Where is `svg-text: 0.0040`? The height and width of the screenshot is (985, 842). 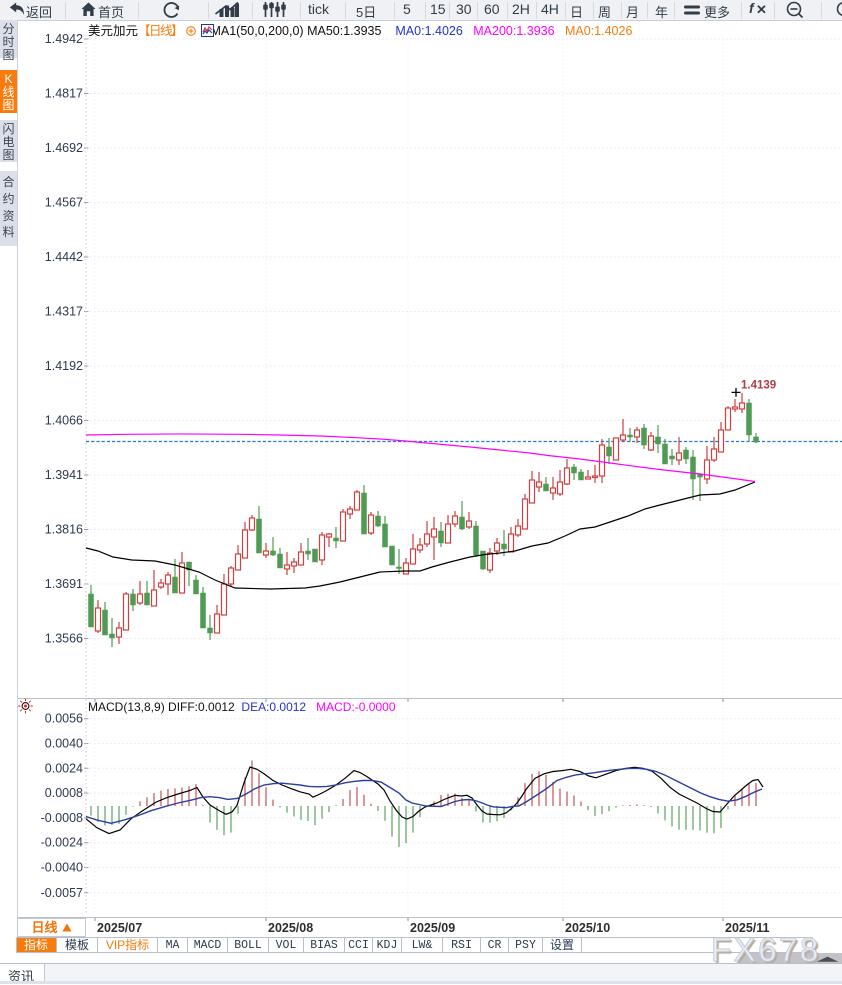
svg-text: 0.0040 is located at coordinates (64, 744).